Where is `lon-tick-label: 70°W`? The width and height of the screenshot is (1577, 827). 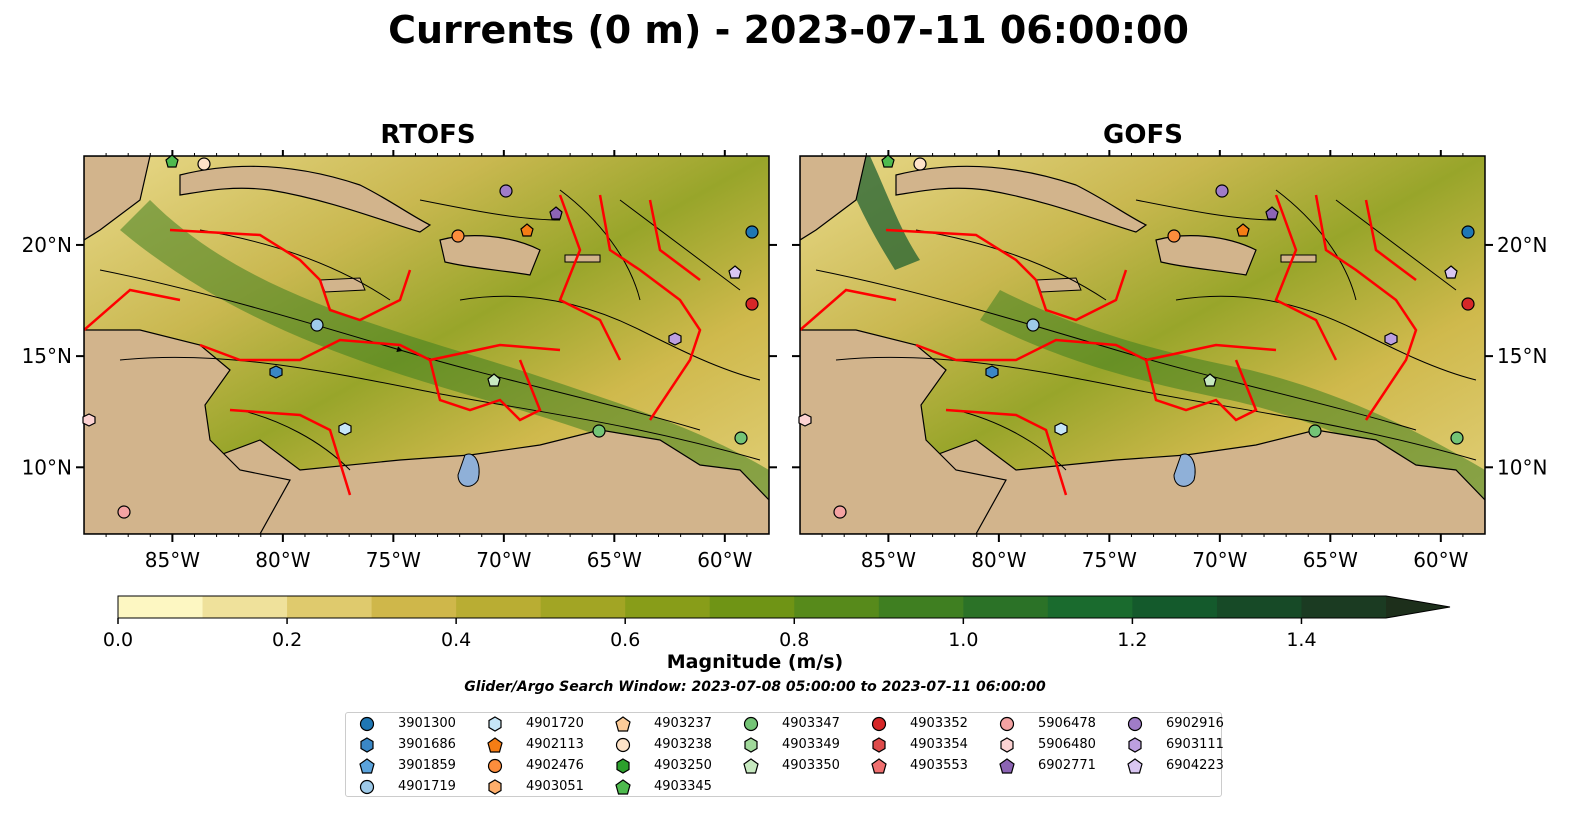
lon-tick-label: 70°W is located at coordinates (1219, 560).